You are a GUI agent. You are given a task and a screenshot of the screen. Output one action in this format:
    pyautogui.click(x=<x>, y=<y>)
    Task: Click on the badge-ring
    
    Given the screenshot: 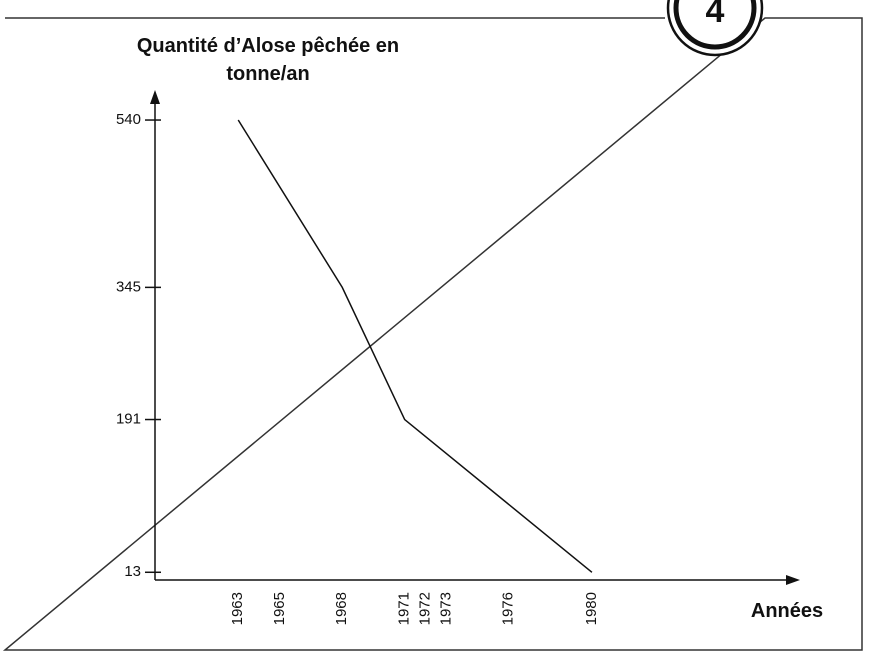 What is the action you would take?
    pyautogui.click(x=715, y=25)
    